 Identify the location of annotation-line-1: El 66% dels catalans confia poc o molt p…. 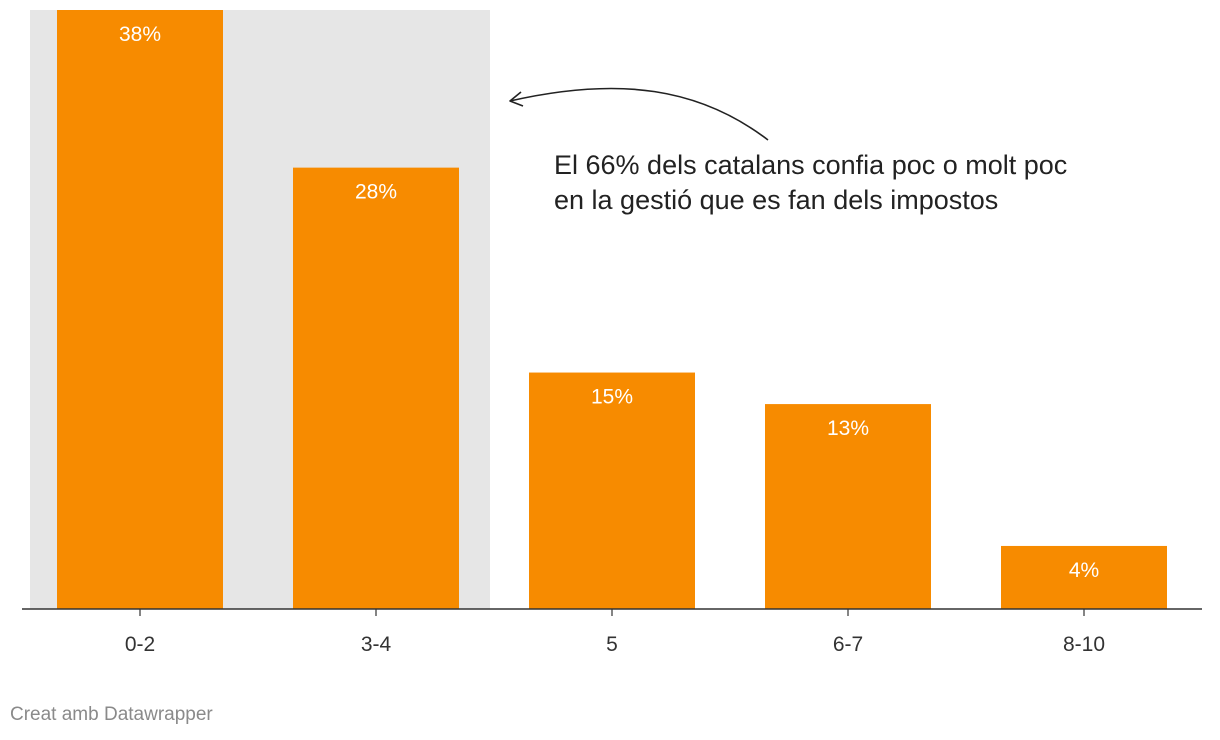
(811, 165).